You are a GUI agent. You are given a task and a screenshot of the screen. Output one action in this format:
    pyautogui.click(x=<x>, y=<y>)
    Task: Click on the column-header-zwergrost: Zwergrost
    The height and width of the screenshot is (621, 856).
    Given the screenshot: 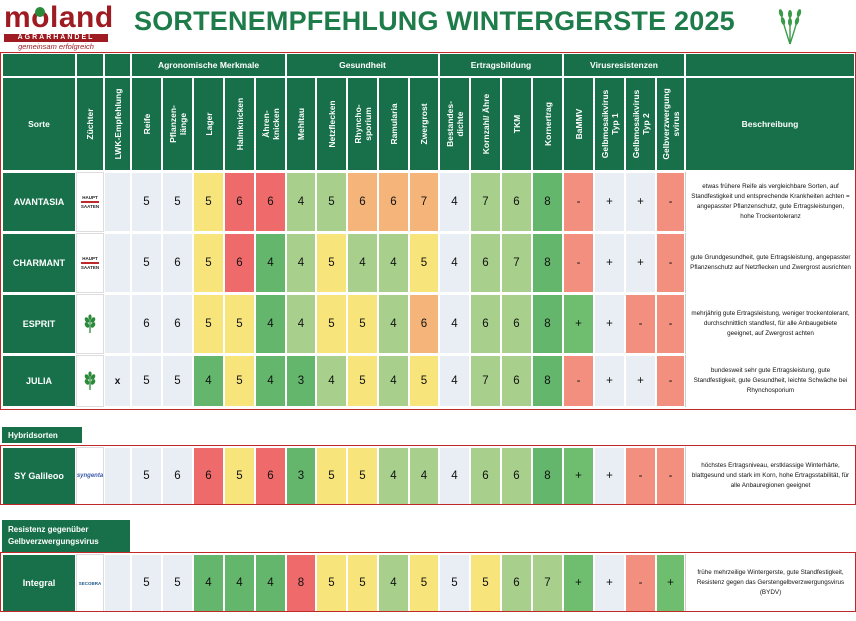 What is the action you would take?
    pyautogui.click(x=424, y=124)
    